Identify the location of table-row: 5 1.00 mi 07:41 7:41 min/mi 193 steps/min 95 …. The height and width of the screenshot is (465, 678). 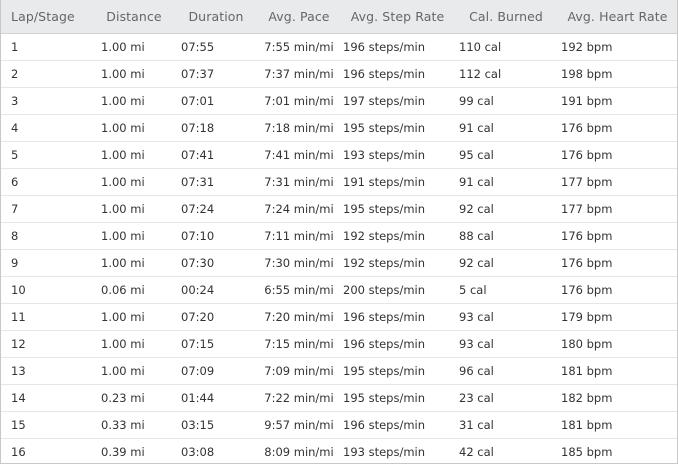
(339, 155).